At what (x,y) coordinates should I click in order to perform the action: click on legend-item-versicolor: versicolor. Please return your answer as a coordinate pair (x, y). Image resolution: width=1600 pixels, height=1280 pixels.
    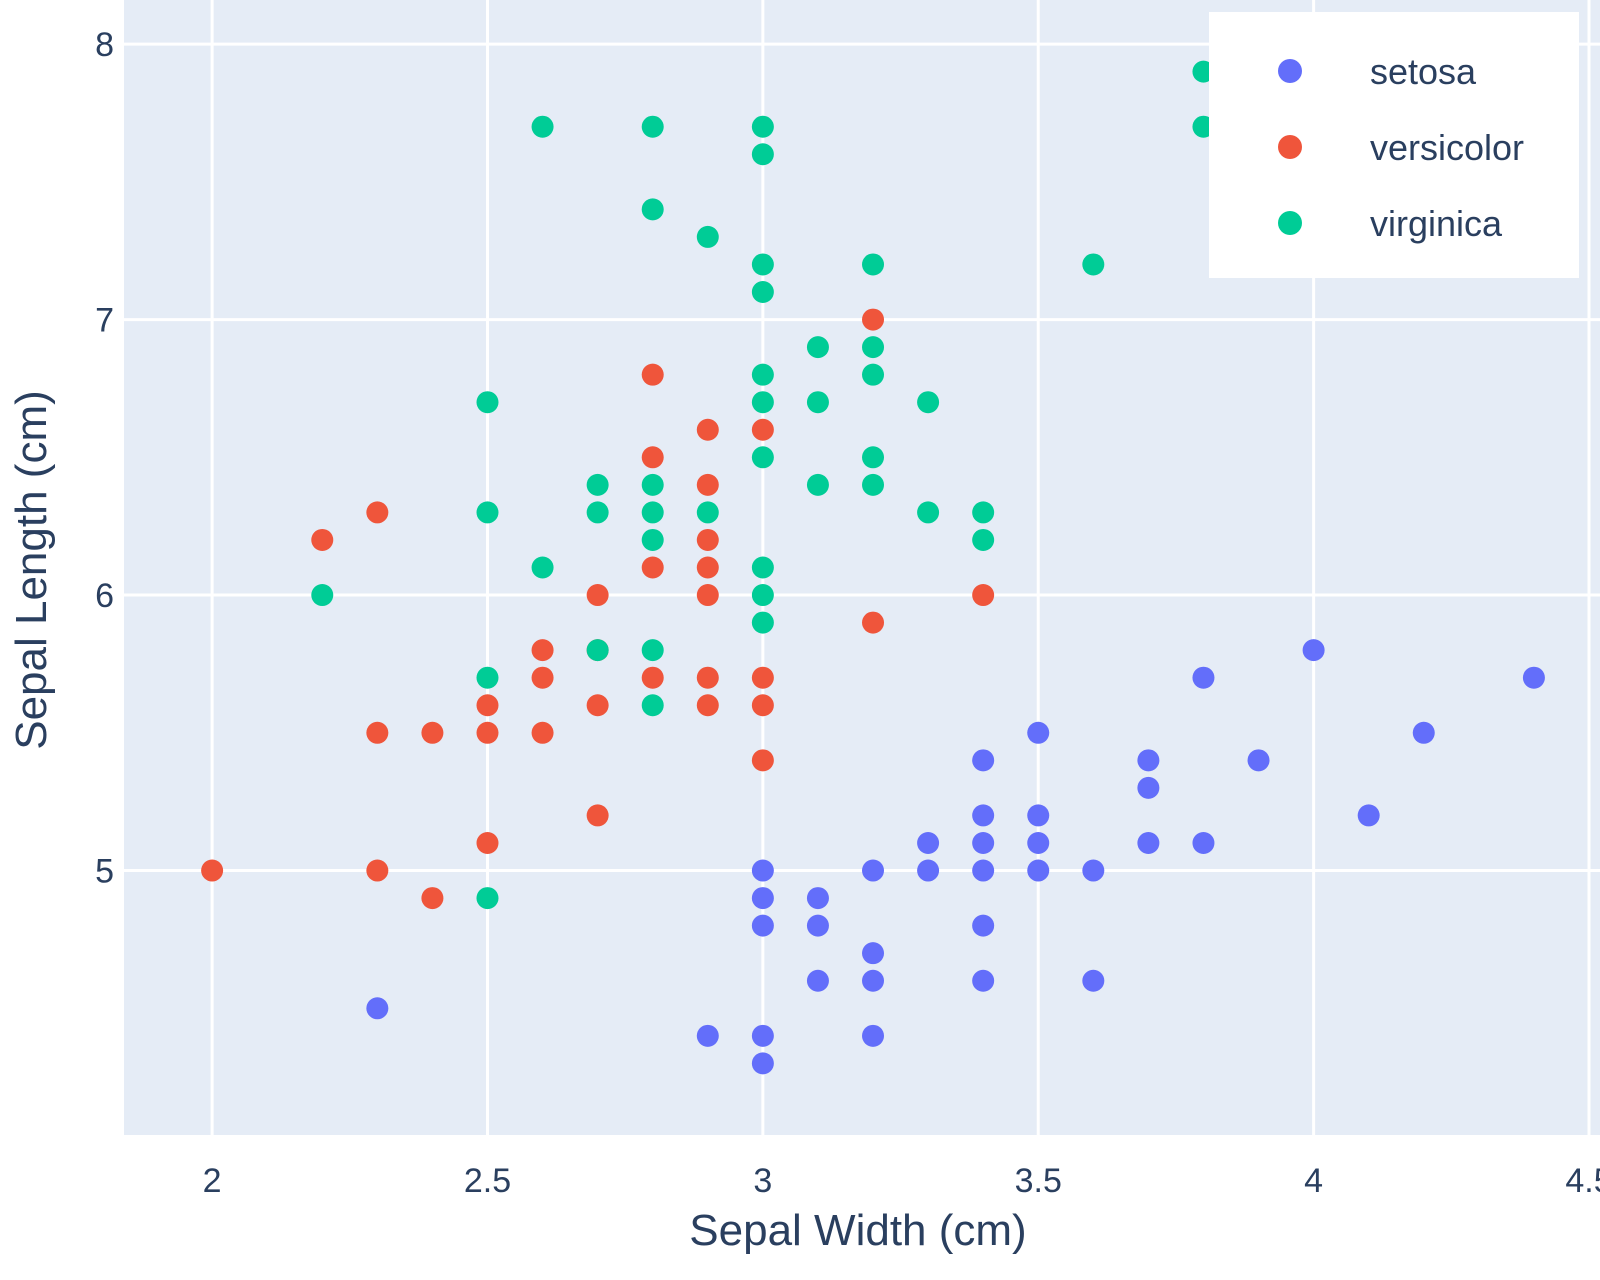
    Looking at the image, I should click on (1401, 147).